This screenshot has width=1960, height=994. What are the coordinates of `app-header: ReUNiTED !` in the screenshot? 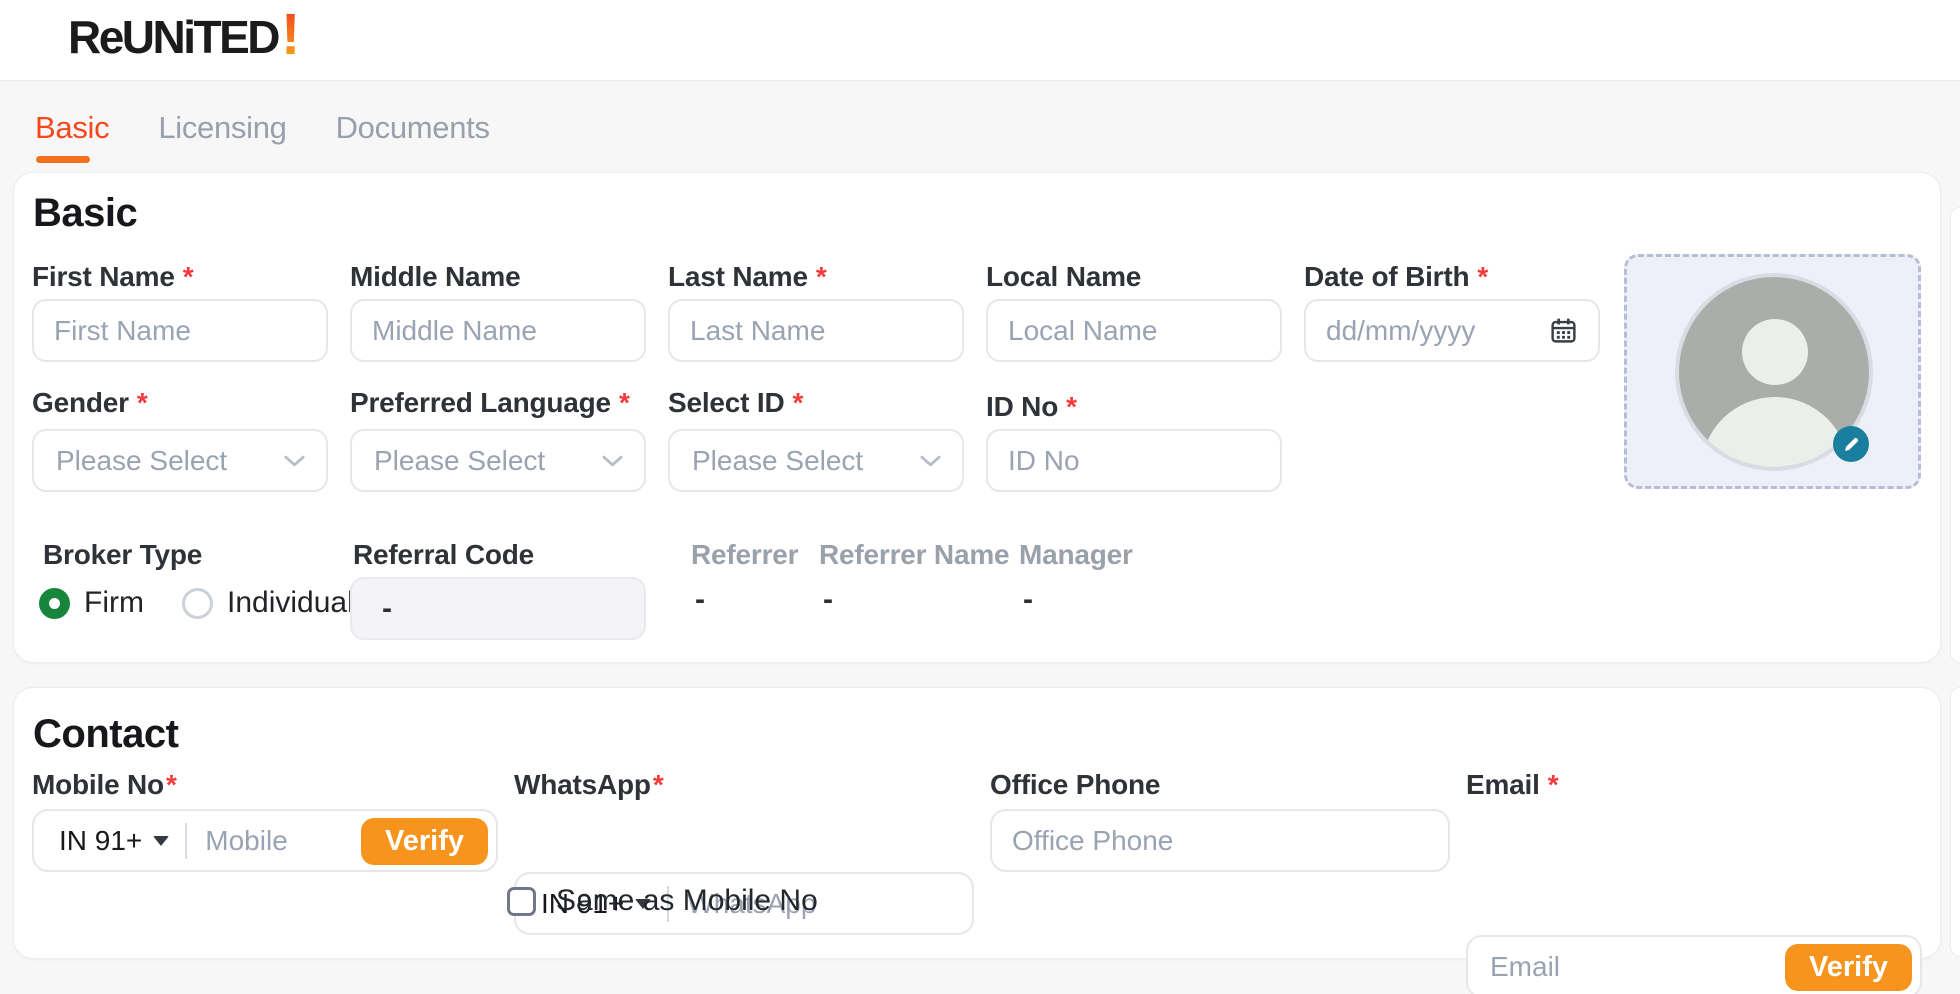 It's located at (980, 40).